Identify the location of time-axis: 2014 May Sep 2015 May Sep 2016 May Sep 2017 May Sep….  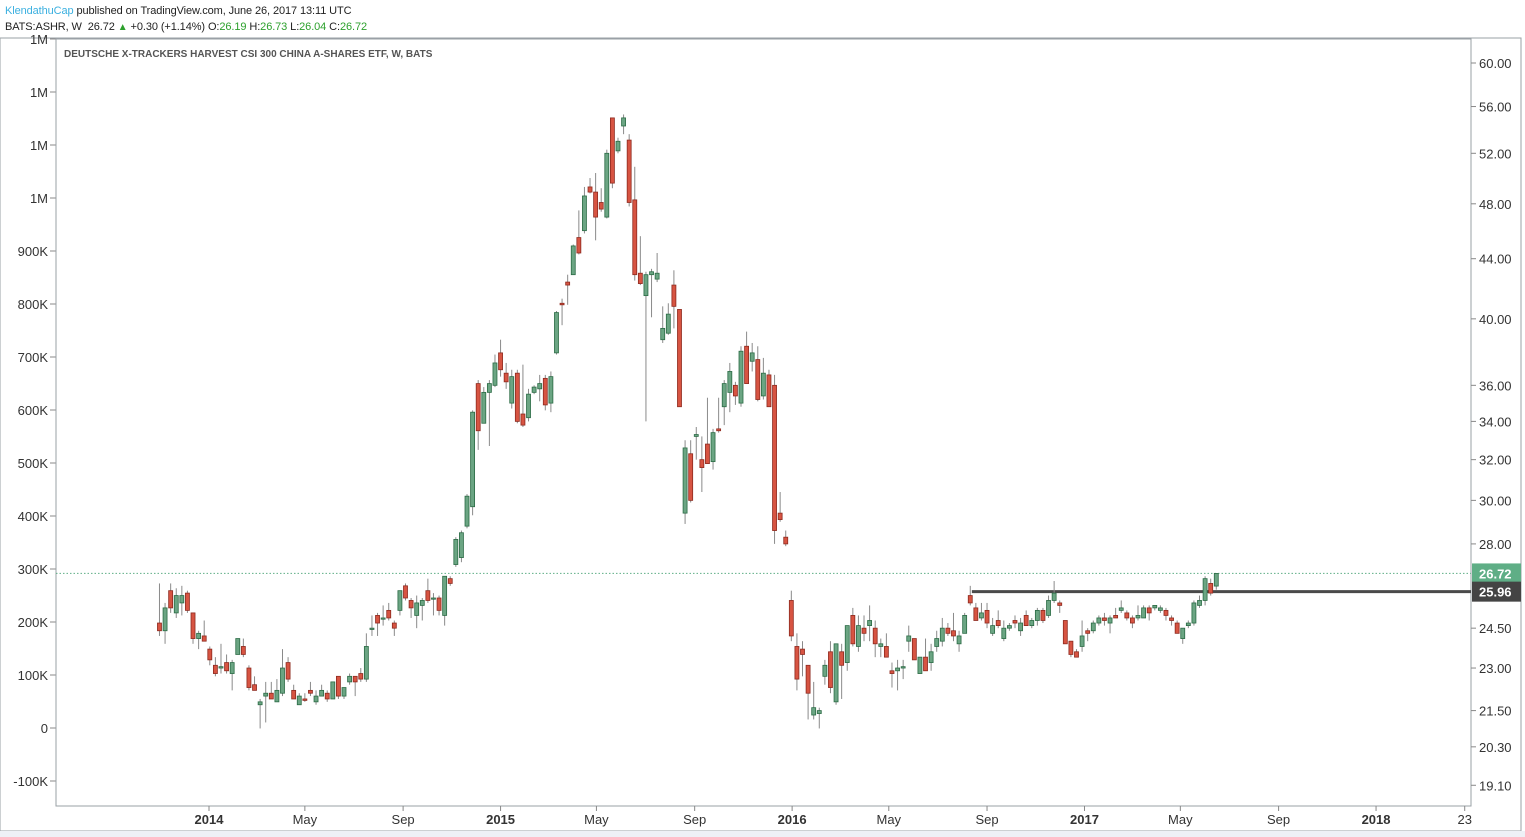
(833, 816).